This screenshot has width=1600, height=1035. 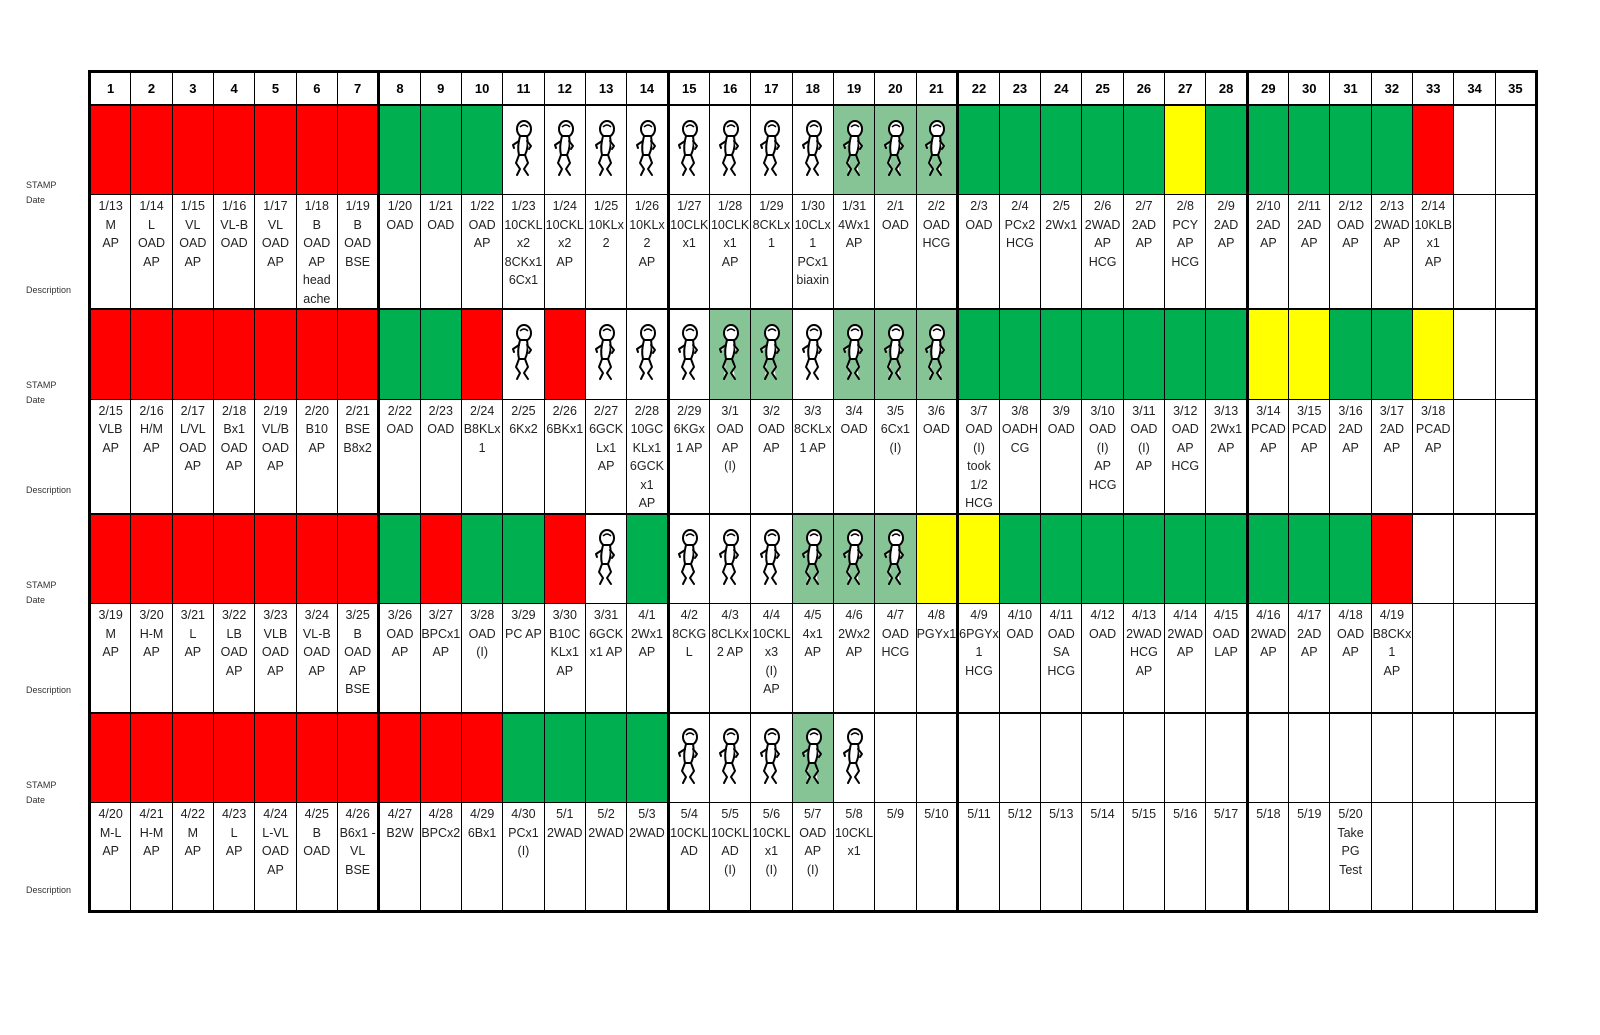 I want to click on description-cell: 2/28 10GC KLx1 6GCK x1 AP, so click(x=647, y=456).